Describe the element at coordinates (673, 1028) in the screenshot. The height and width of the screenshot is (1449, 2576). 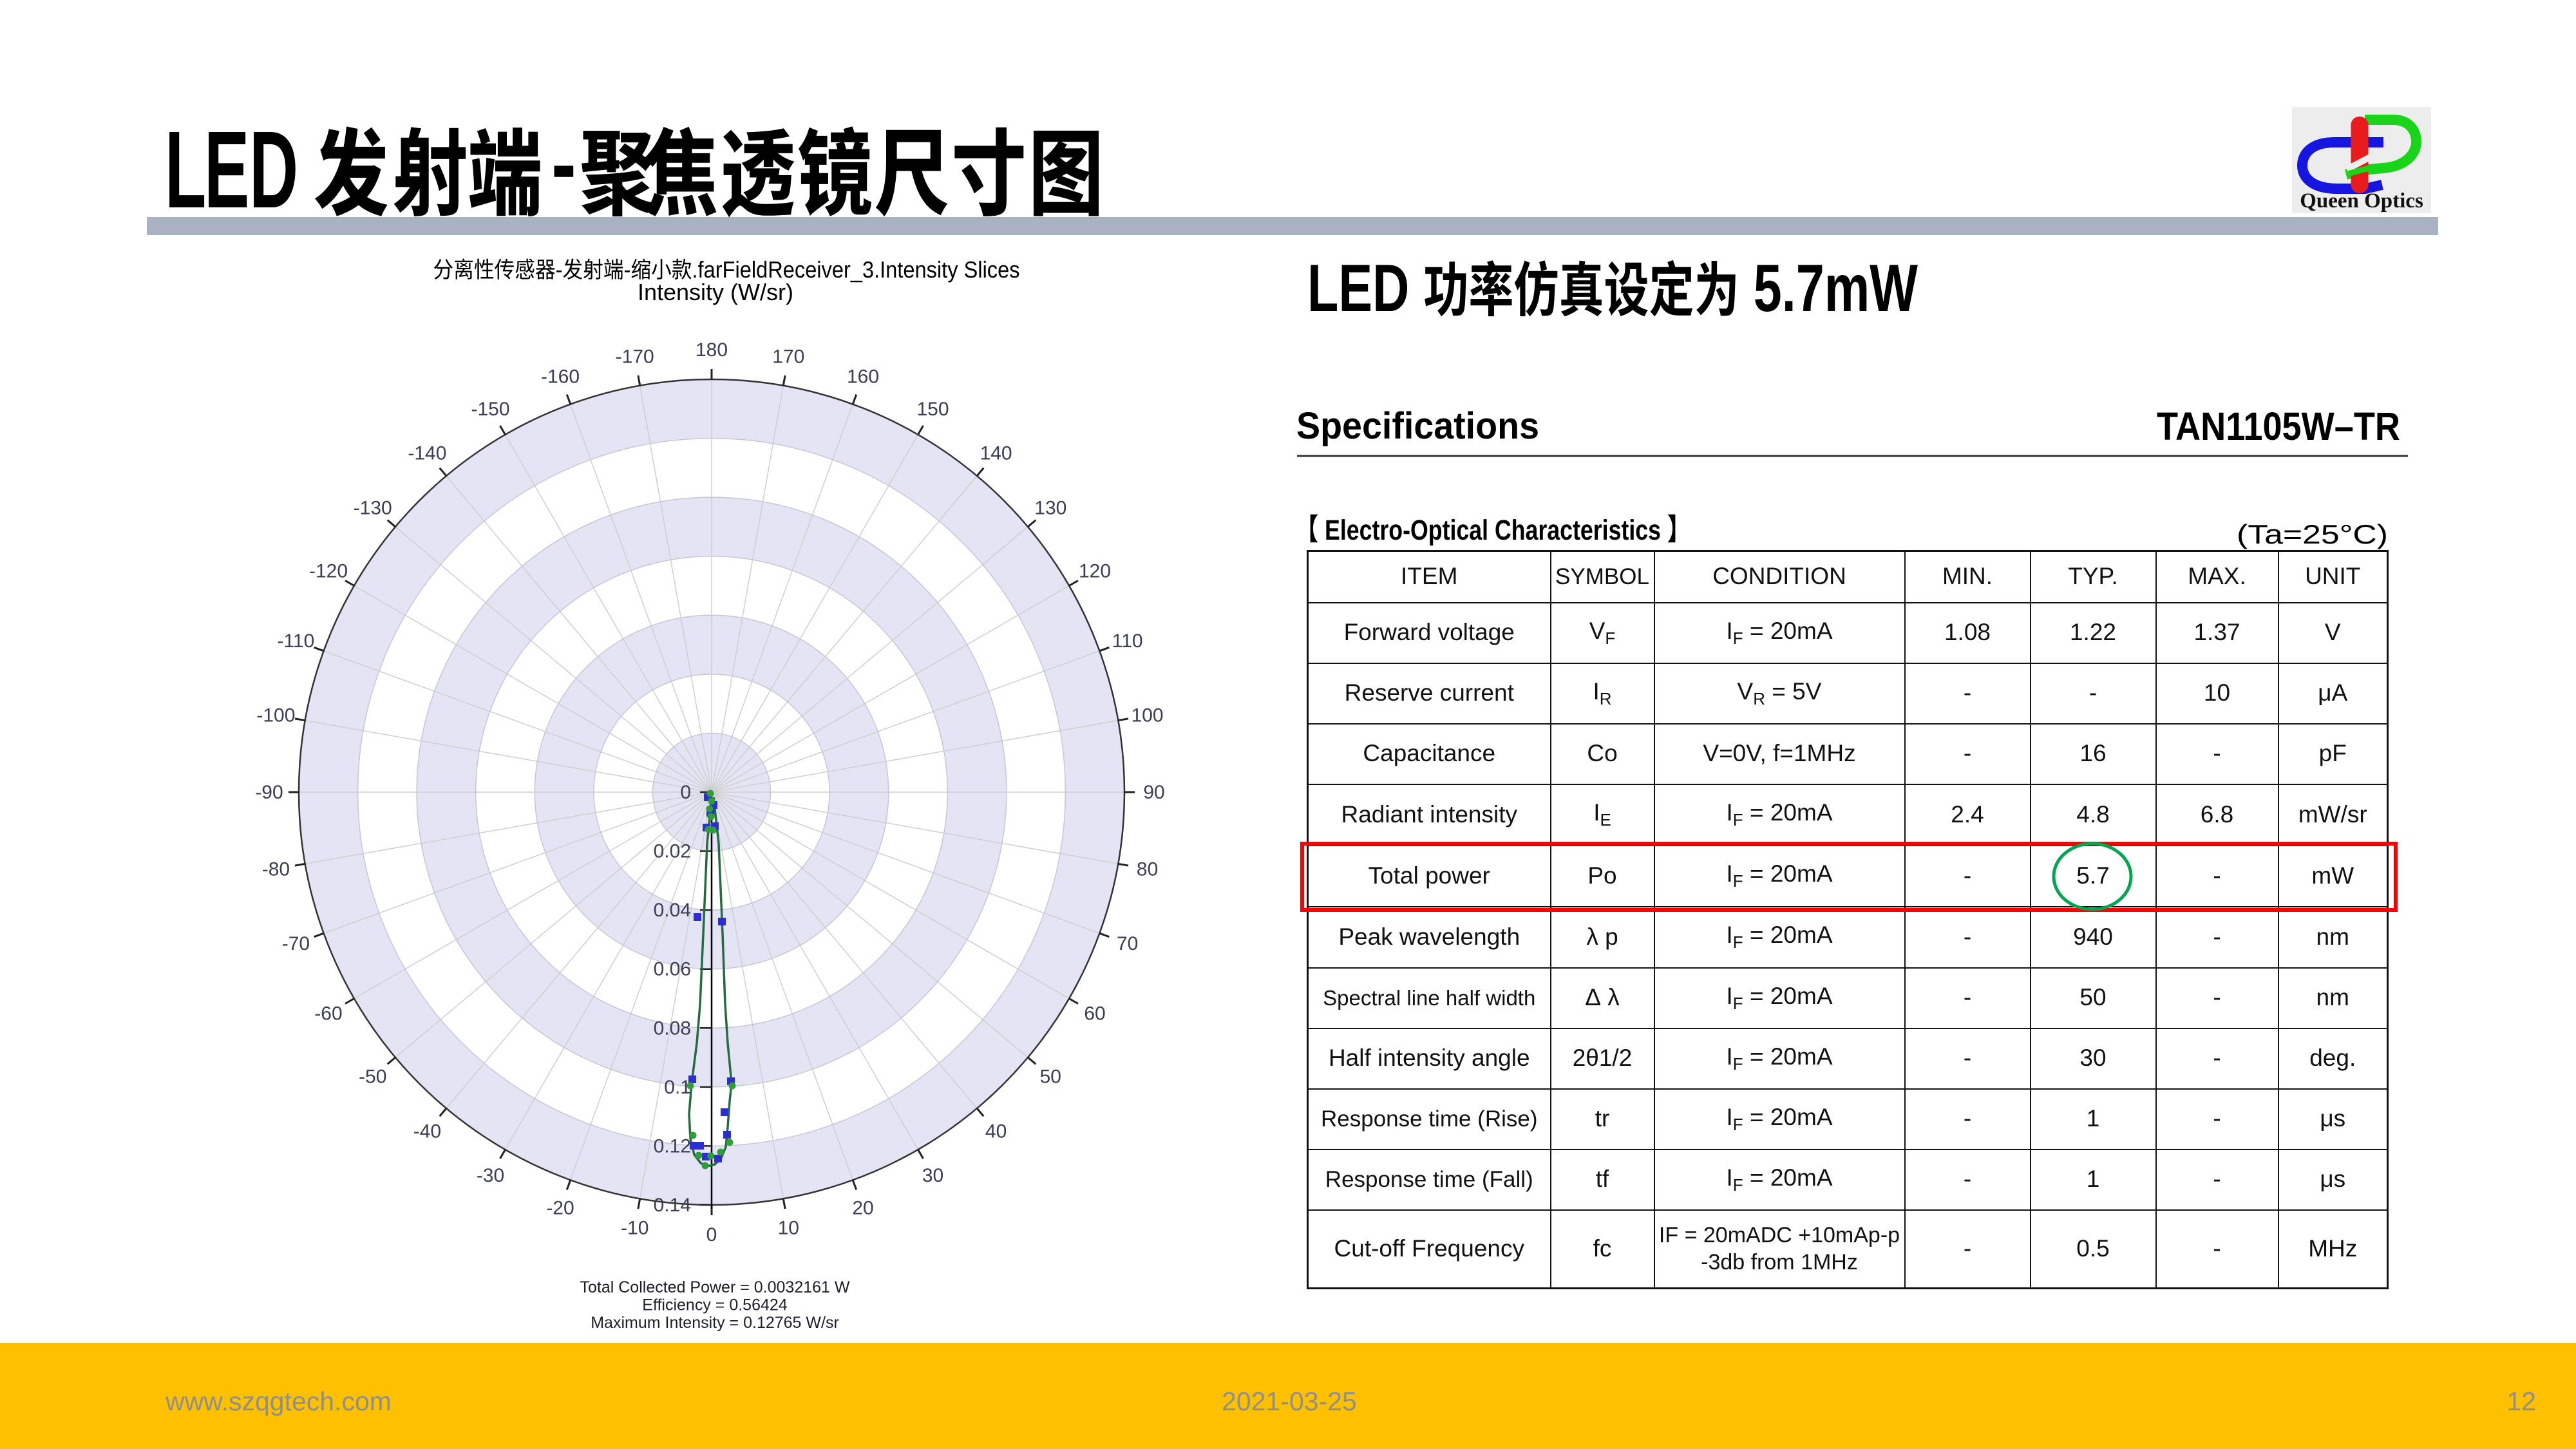
I see `svg-text: 0.08` at that location.